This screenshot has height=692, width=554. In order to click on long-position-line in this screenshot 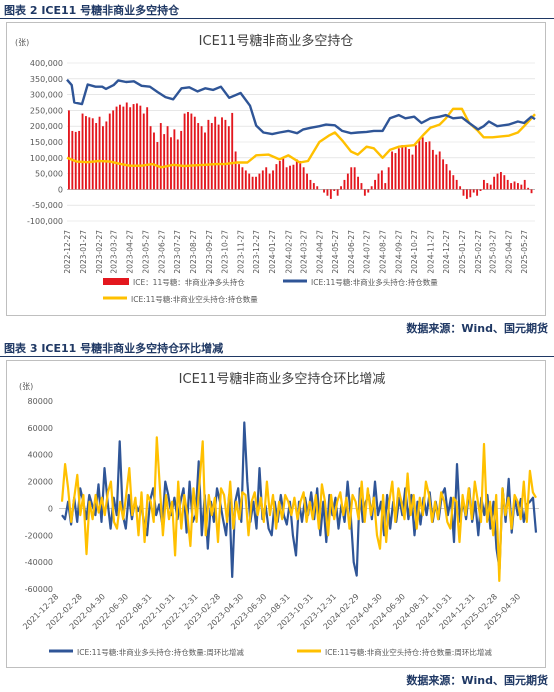, I will do `click(301, 107)`.